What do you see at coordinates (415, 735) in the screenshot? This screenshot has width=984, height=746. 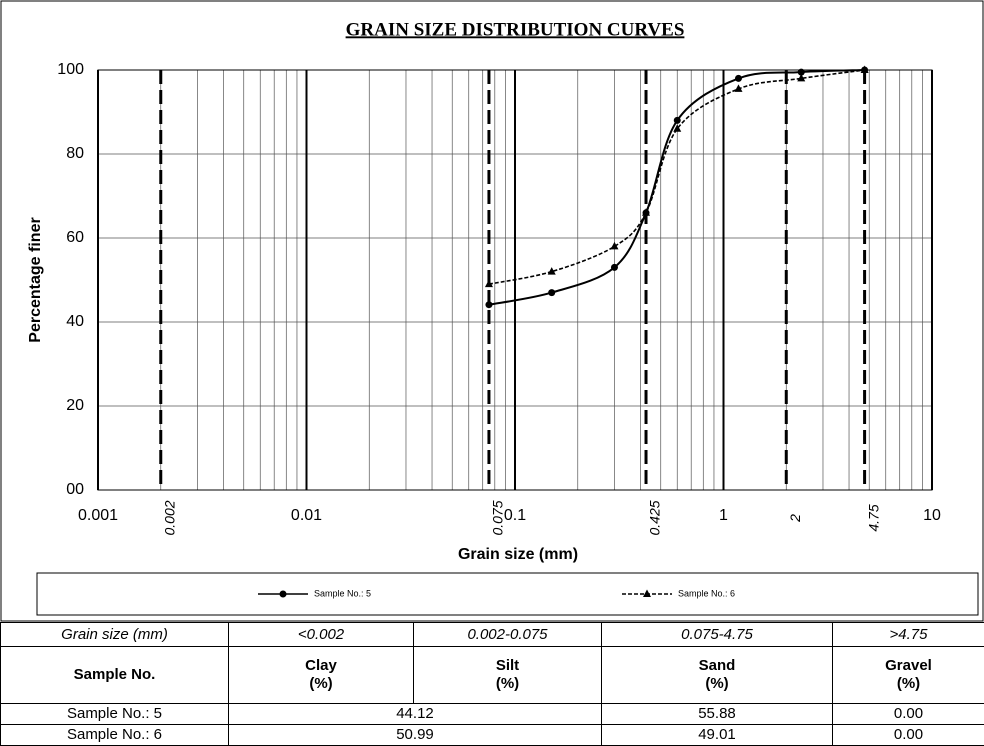 I see `cell: 50.99` at bounding box center [415, 735].